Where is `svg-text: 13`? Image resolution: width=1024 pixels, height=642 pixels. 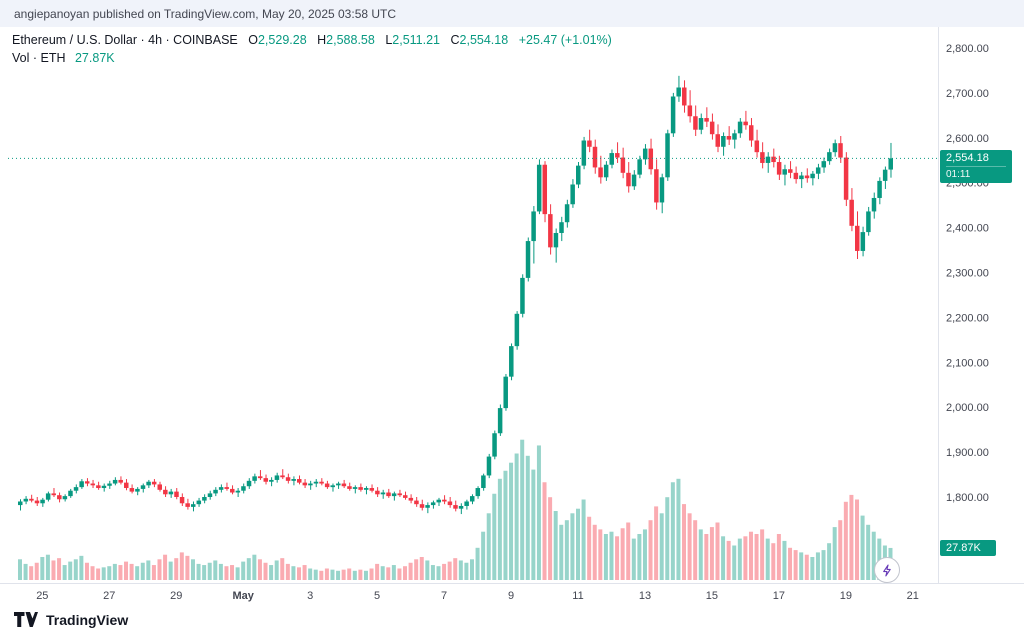 svg-text: 13 is located at coordinates (645, 596).